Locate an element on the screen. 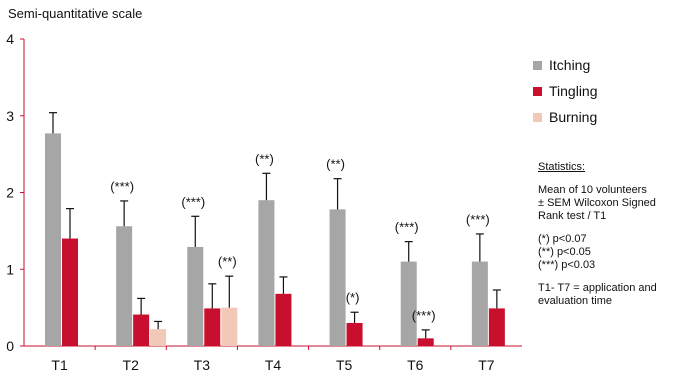  x-tick-label: T4 is located at coordinates (273, 365).